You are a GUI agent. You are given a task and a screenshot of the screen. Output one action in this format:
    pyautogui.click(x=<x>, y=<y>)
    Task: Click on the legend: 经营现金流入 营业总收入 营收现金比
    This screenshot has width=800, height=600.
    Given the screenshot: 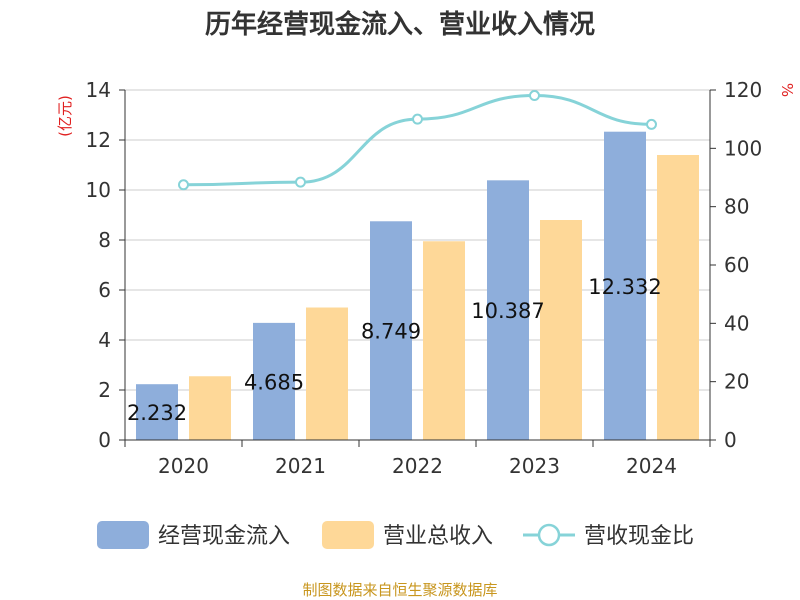 What is the action you would take?
    pyautogui.click(x=395, y=535)
    